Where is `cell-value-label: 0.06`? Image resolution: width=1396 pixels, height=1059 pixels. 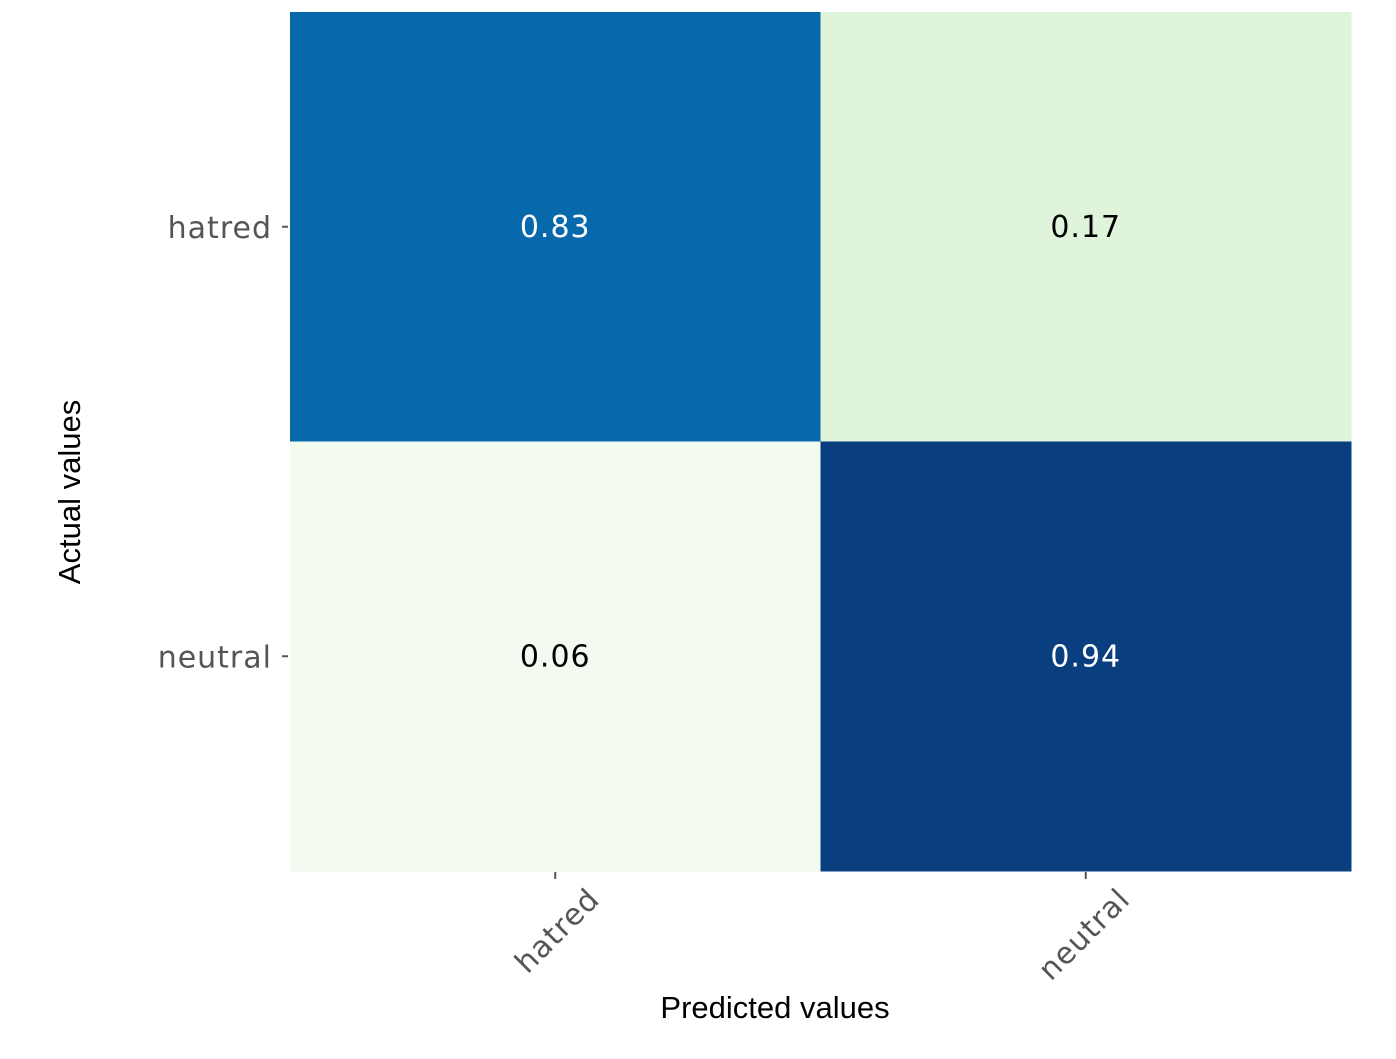
cell-value-label: 0.06 is located at coordinates (555, 656).